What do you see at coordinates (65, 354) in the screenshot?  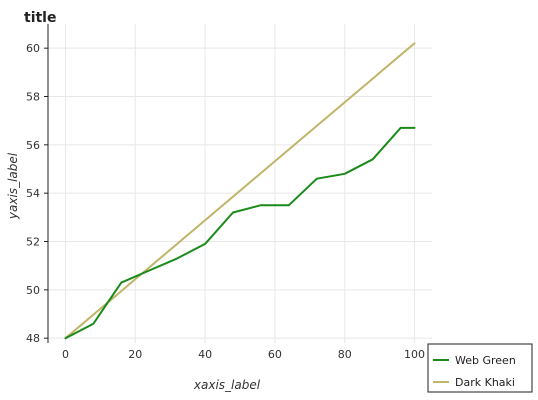 I see `x-tick-label: 0` at bounding box center [65, 354].